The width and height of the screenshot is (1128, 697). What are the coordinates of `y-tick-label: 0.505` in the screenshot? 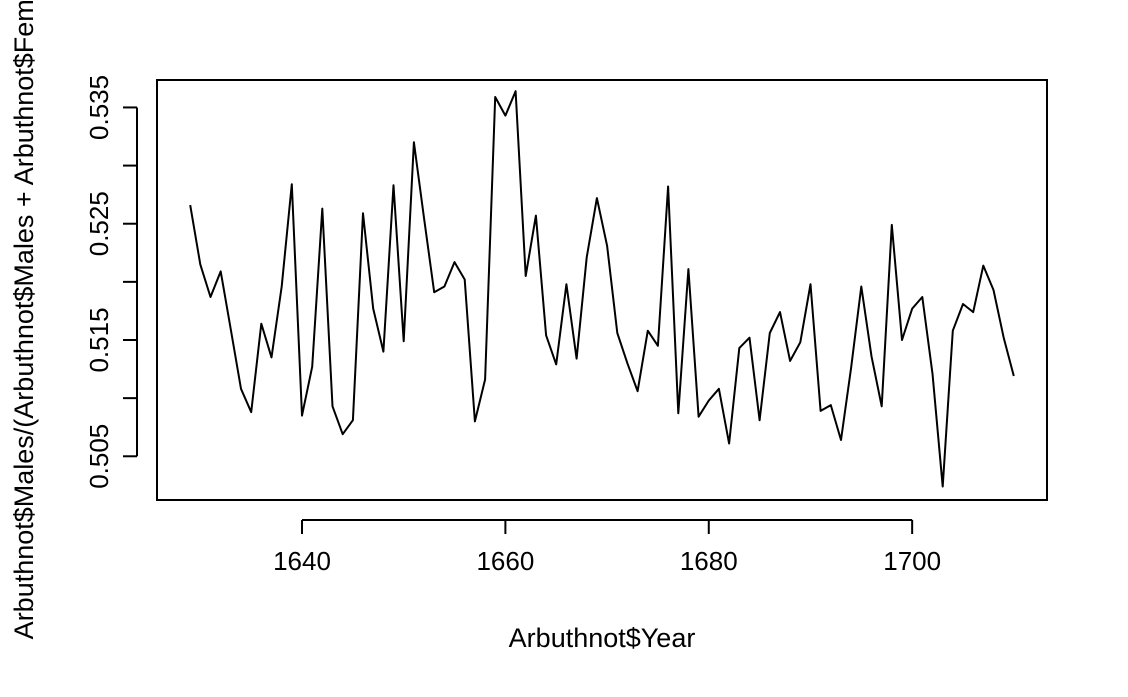 It's located at (99, 456).